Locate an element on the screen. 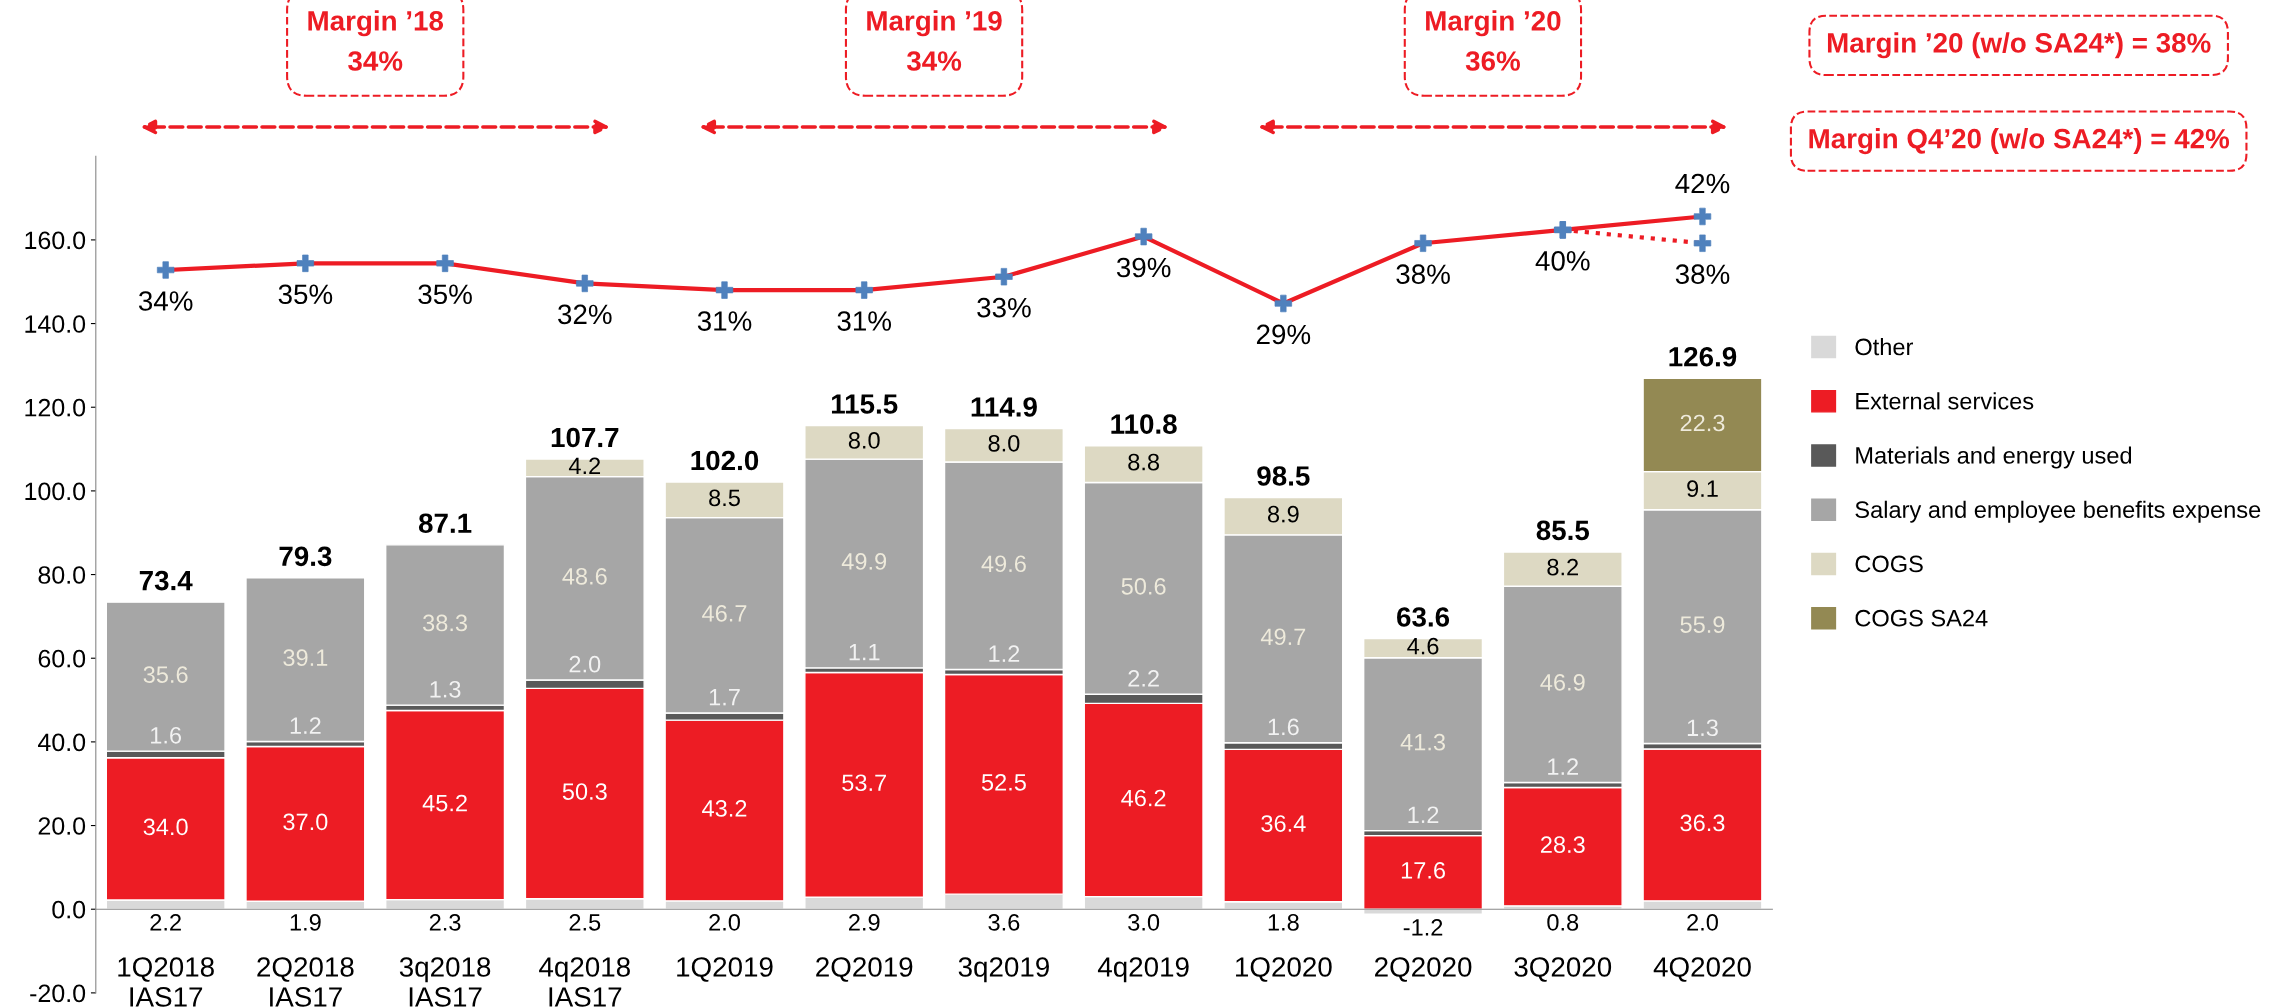 The height and width of the screenshot is (1008, 2281). total-label: 98.5 is located at coordinates (1283, 476).